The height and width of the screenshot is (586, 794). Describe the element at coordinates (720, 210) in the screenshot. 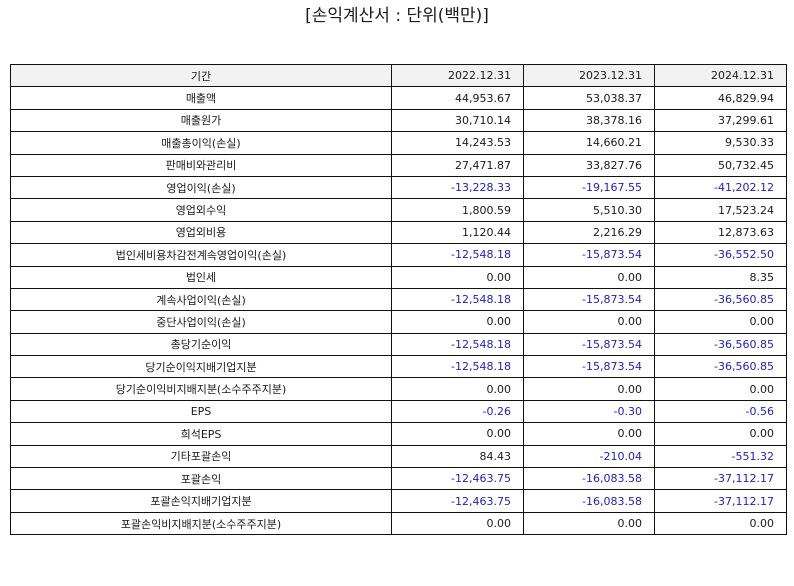

I see `row-value-cell: 17,523.24` at that location.